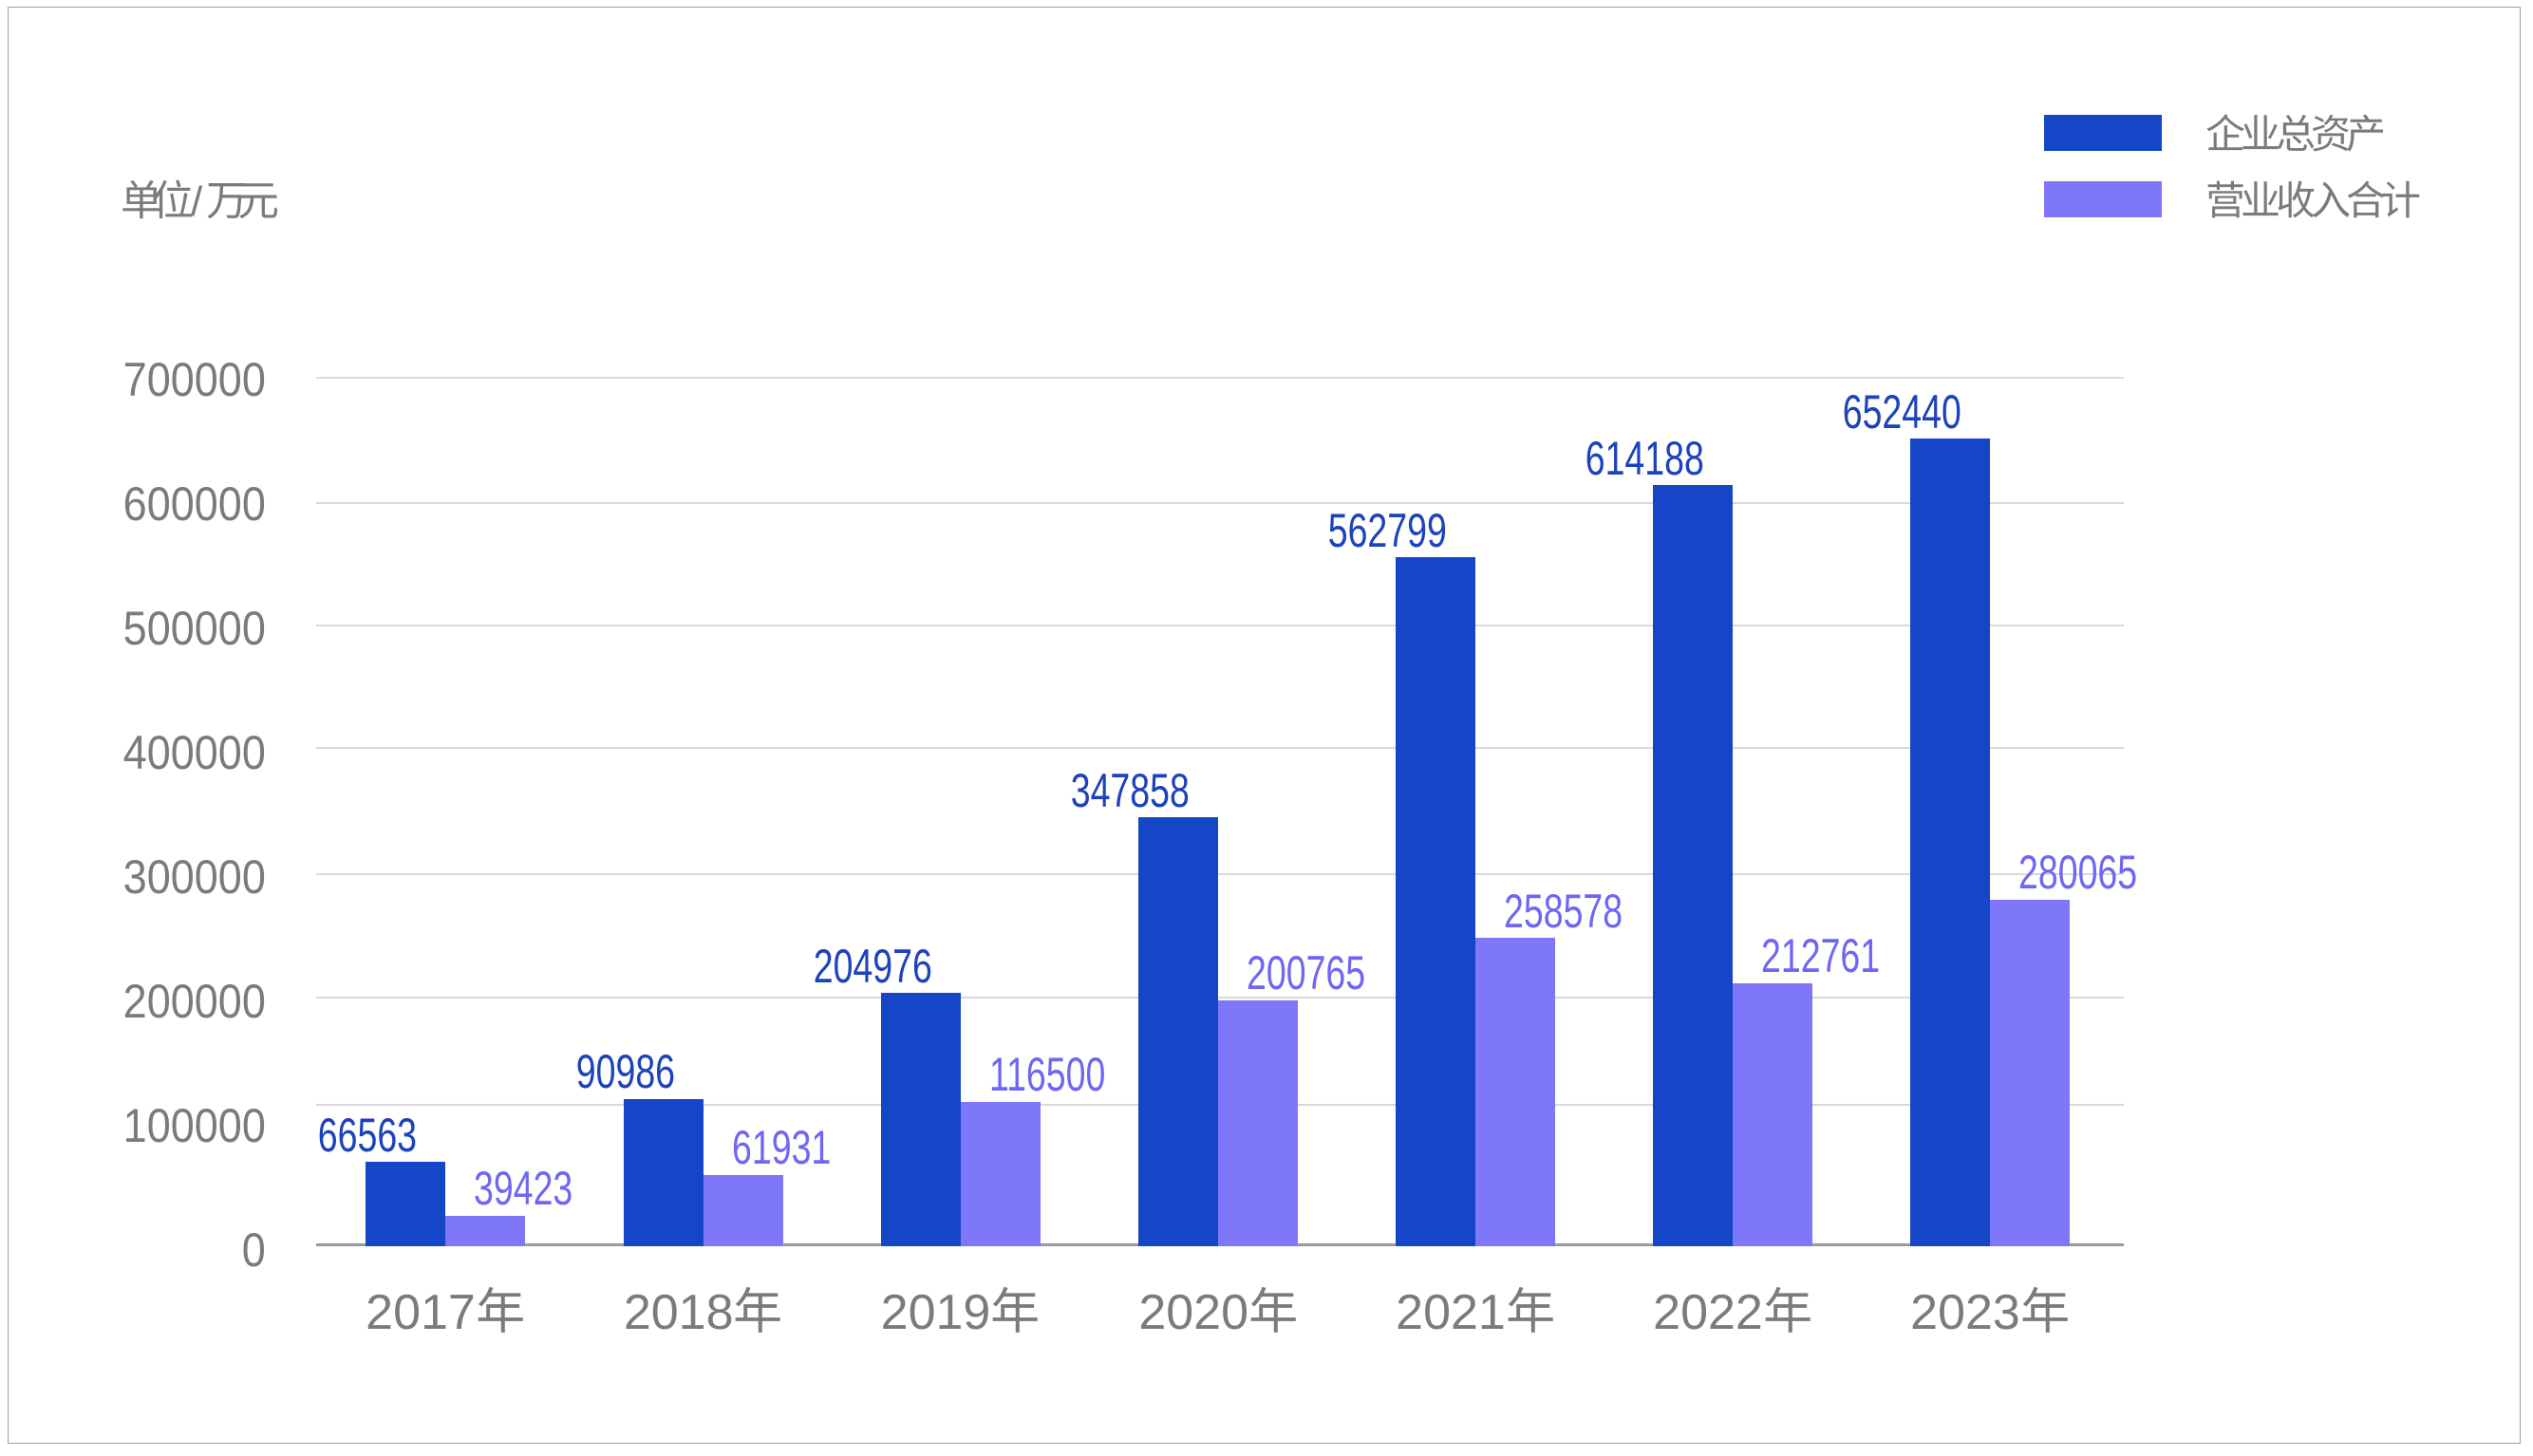 The width and height of the screenshot is (2533, 1456). What do you see at coordinates (743, 1210) in the screenshot?
I see `bar-operating-revenue-2018` at bounding box center [743, 1210].